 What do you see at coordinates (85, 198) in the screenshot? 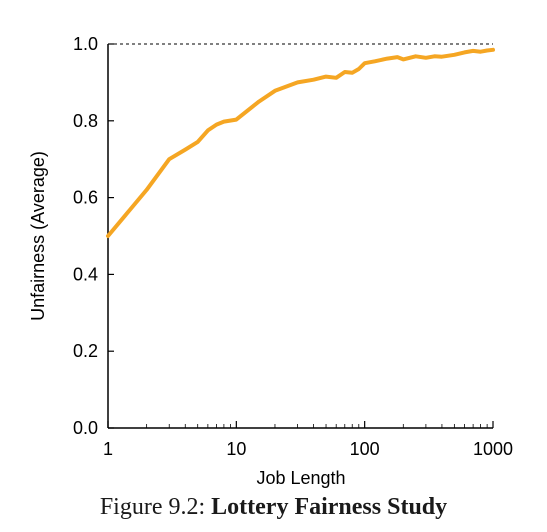
I see `y-tick-label: 0.6` at bounding box center [85, 198].